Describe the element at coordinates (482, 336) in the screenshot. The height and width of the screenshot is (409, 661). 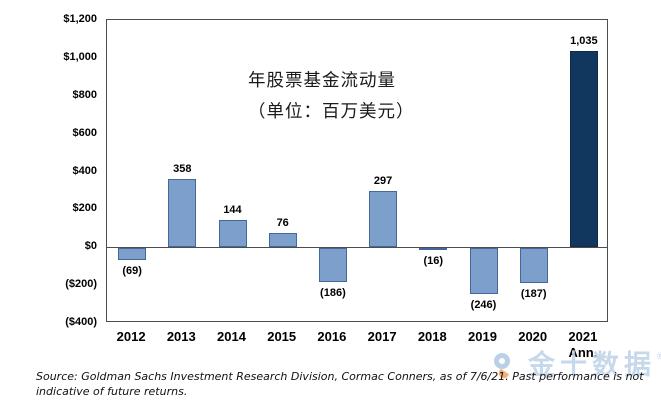
I see `x-axis-label-2019: 2019` at that location.